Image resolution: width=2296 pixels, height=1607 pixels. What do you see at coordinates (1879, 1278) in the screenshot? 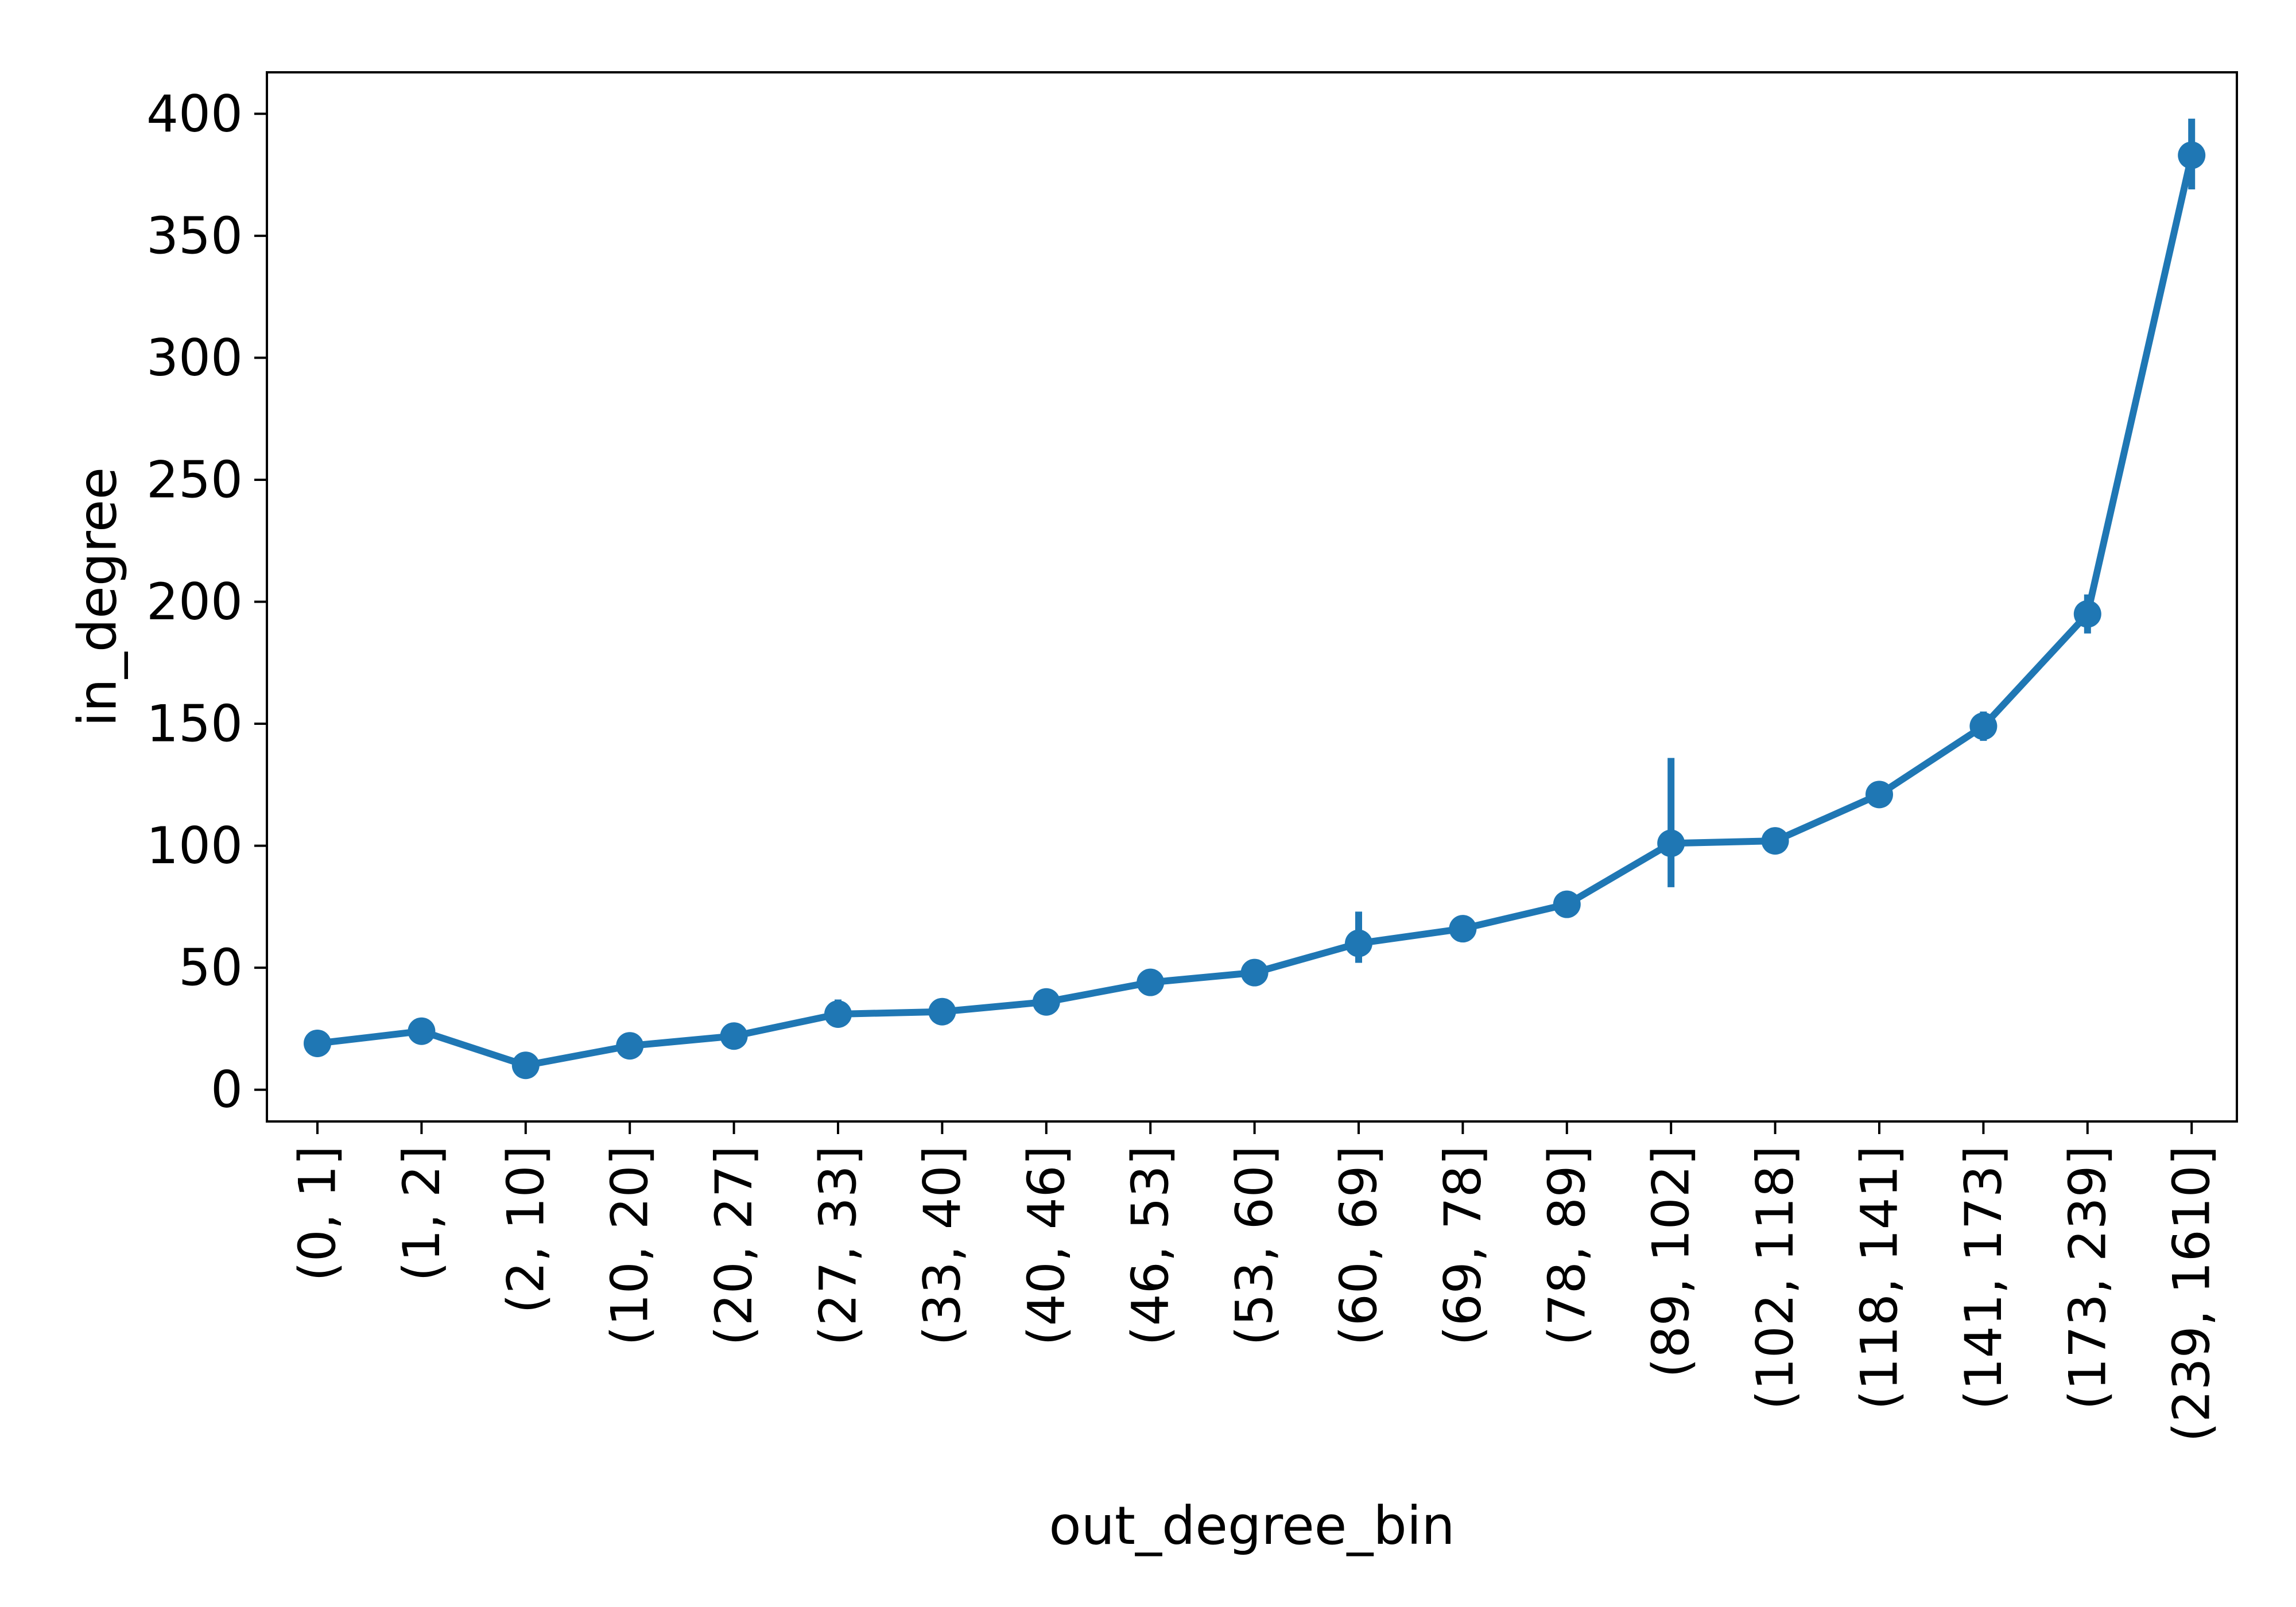
I see `x-tick-label: (118, 141]` at bounding box center [1879, 1278].